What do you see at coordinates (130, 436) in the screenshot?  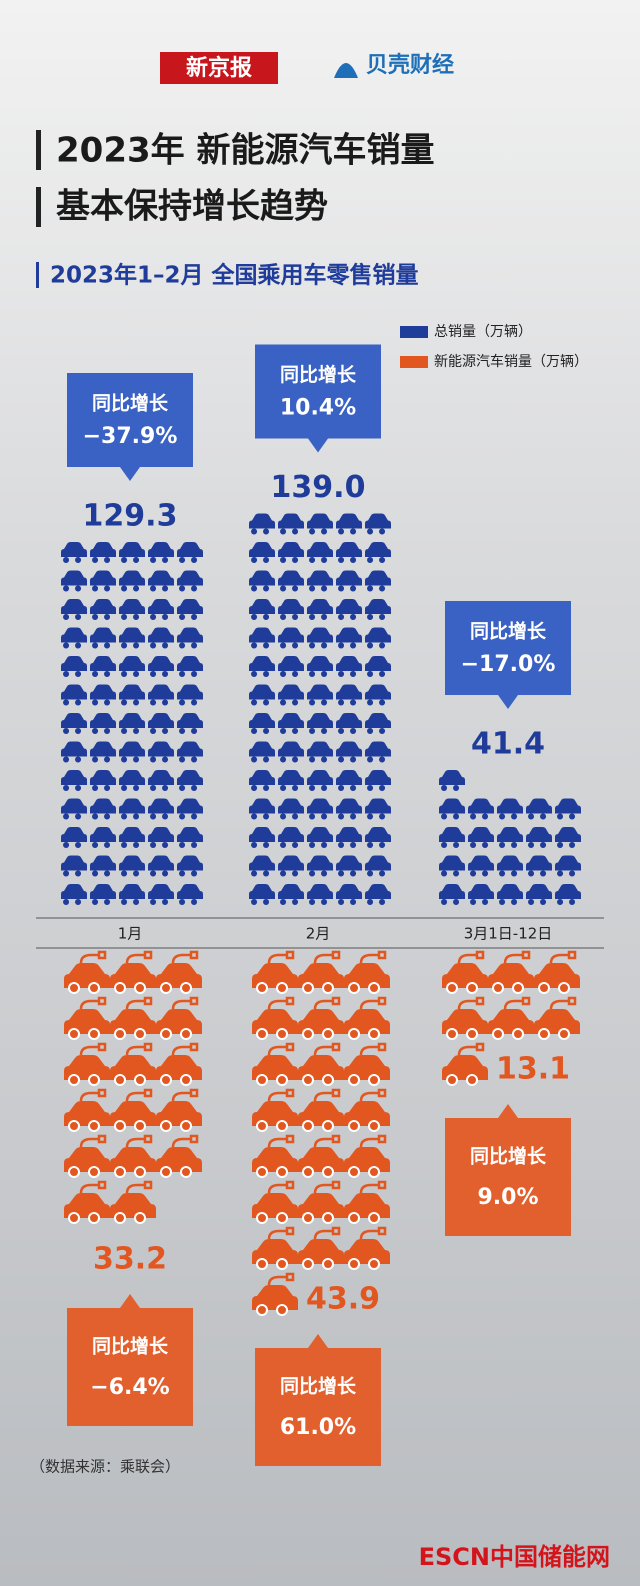 I see `callout-value: −37.9%` at bounding box center [130, 436].